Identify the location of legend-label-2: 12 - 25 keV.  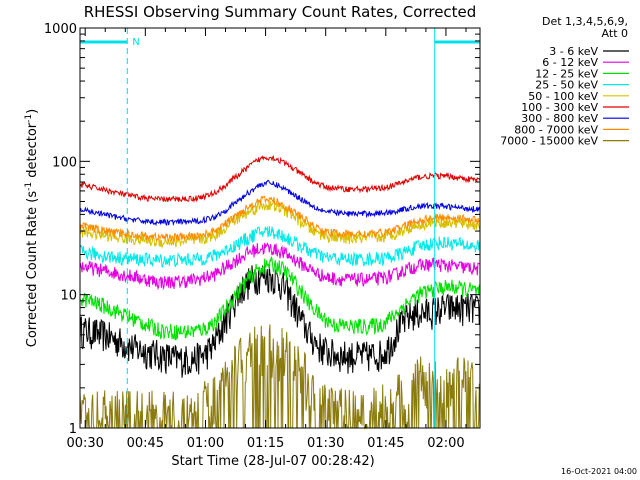
(566, 73).